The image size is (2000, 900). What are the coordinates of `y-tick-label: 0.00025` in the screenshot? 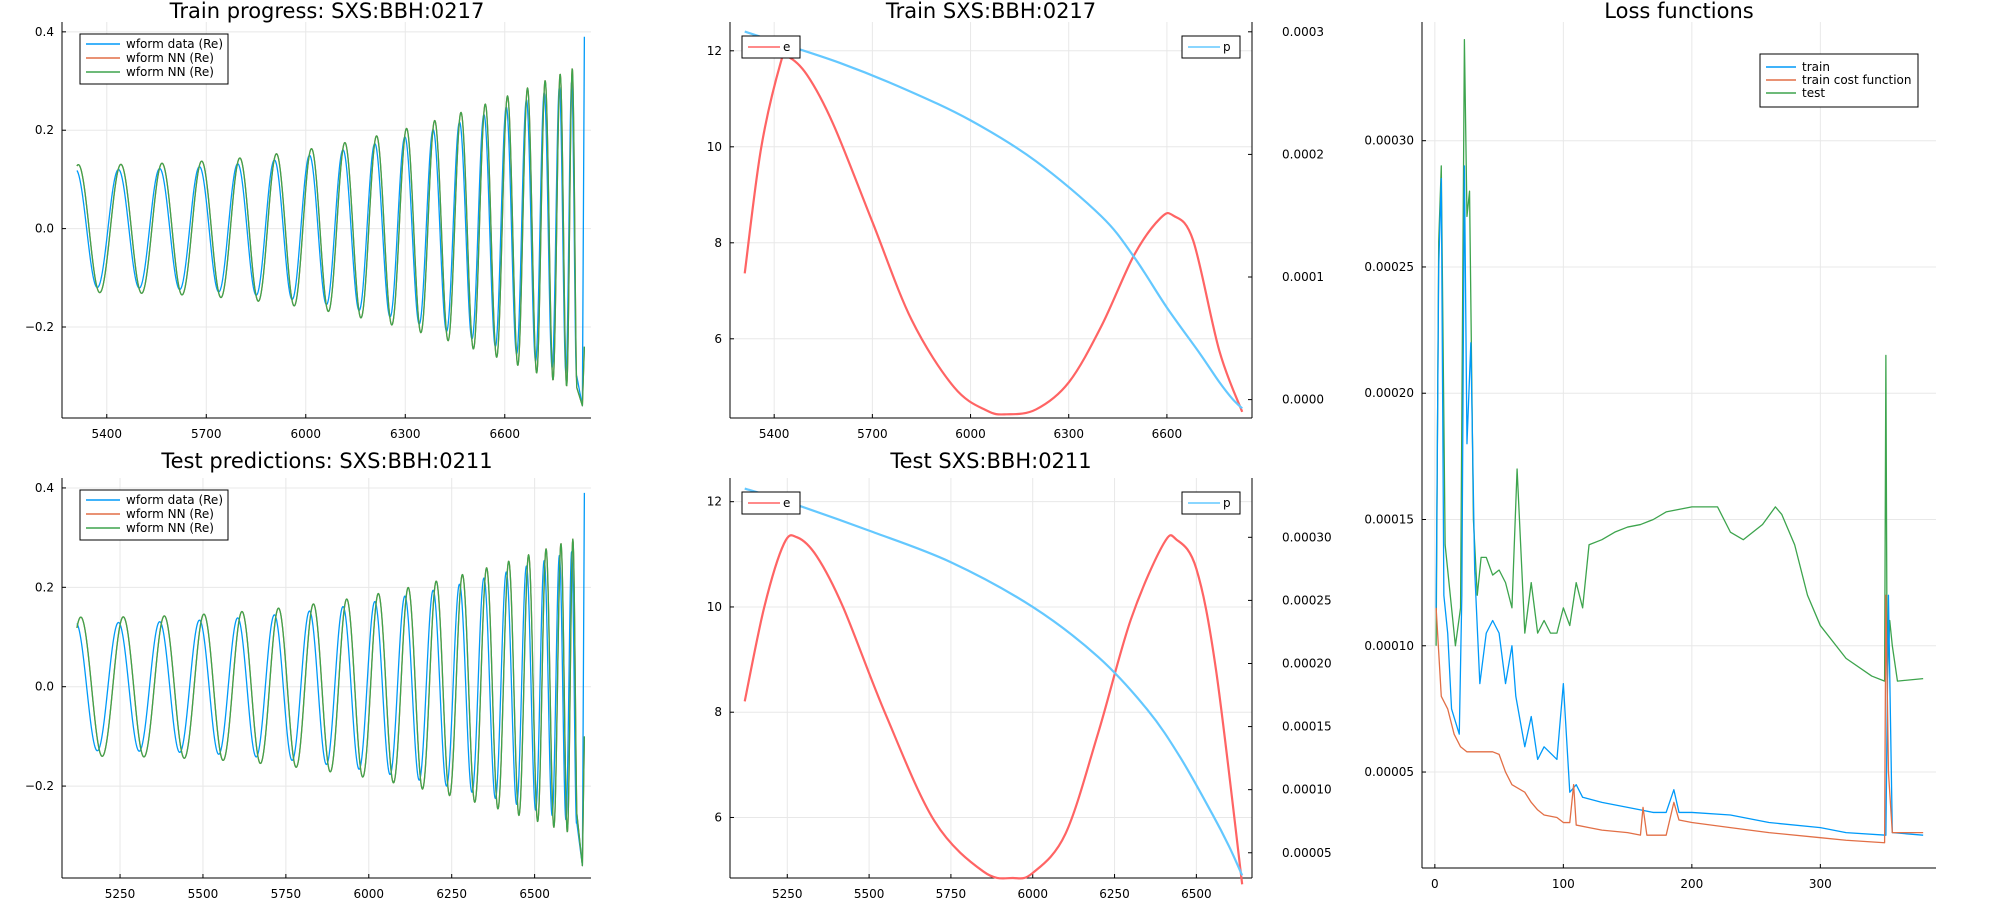 It's located at (1389, 267).